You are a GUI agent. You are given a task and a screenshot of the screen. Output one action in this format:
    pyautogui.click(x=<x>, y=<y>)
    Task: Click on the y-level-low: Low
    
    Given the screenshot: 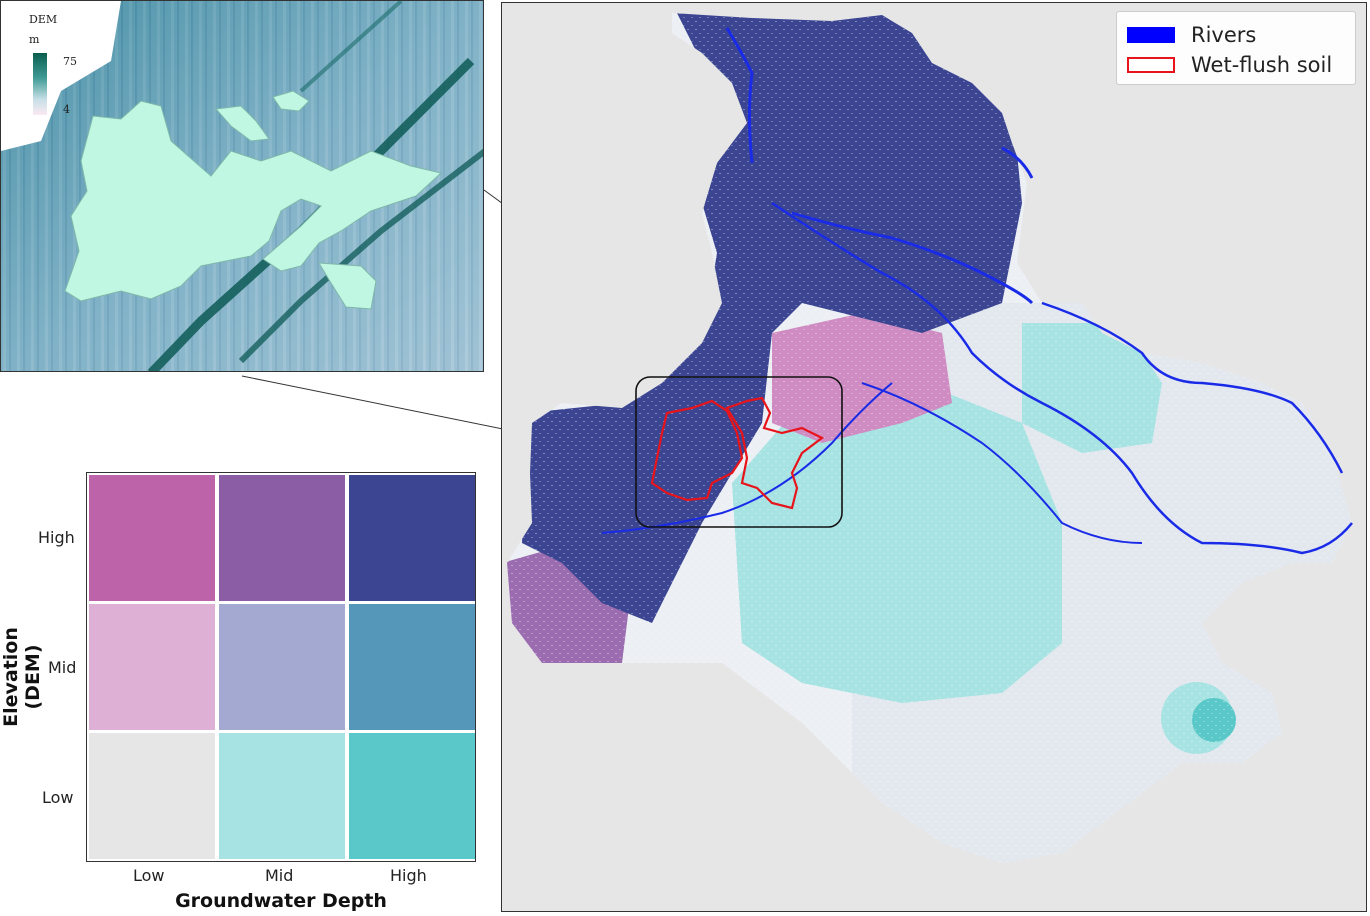 What is the action you would take?
    pyautogui.click(x=58, y=797)
    